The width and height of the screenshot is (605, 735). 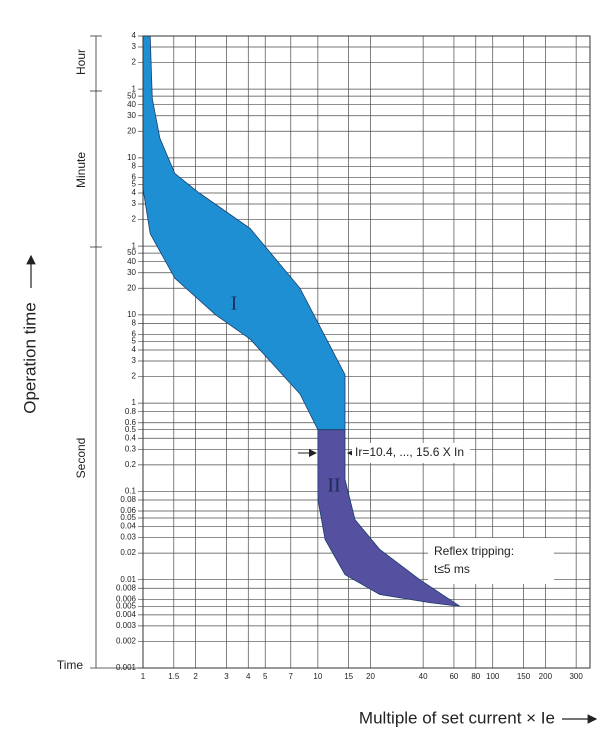 What do you see at coordinates (126, 625) in the screenshot?
I see `y-tick-label: 0.003` at bounding box center [126, 625].